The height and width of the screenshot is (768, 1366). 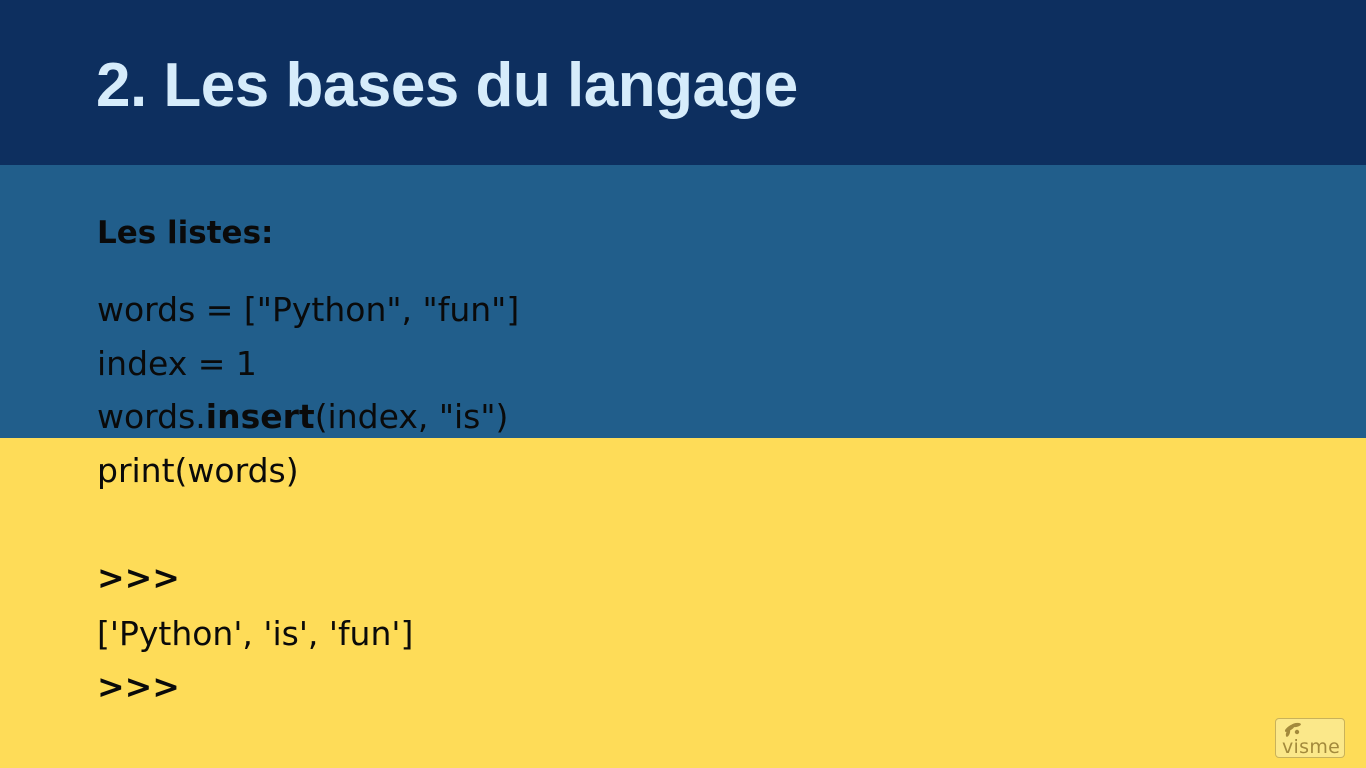 I want to click on code-line-insert-call: words.insert(index, "is"), so click(x=302, y=417).